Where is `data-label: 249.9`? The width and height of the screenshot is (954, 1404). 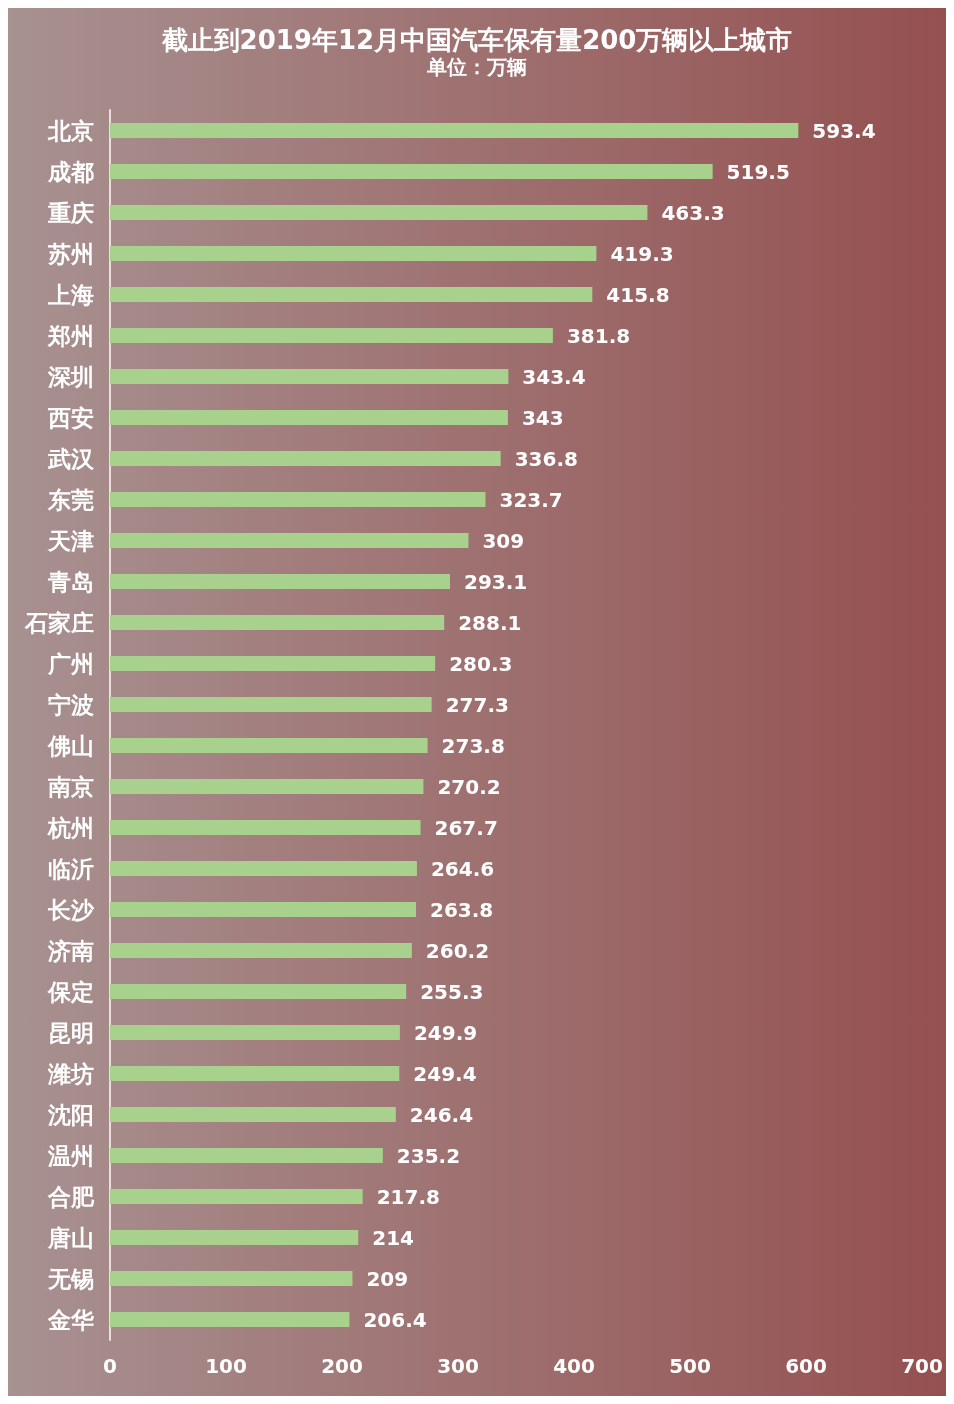 data-label: 249.9 is located at coordinates (445, 1032).